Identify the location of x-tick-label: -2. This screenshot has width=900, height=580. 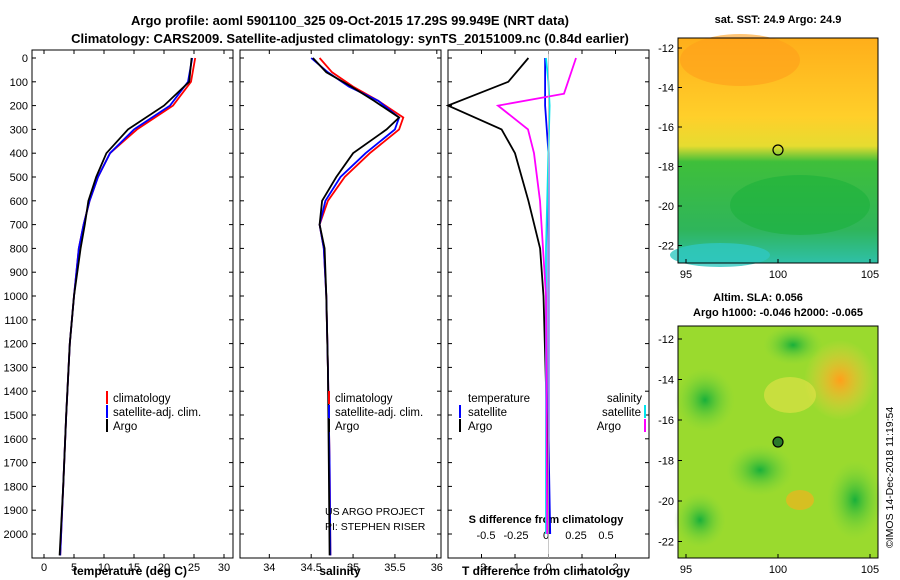
(482, 568).